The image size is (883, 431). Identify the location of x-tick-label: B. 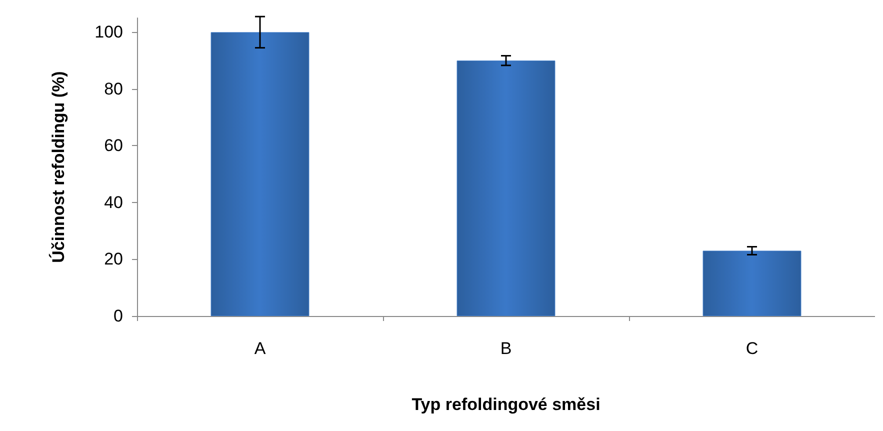
(506, 348).